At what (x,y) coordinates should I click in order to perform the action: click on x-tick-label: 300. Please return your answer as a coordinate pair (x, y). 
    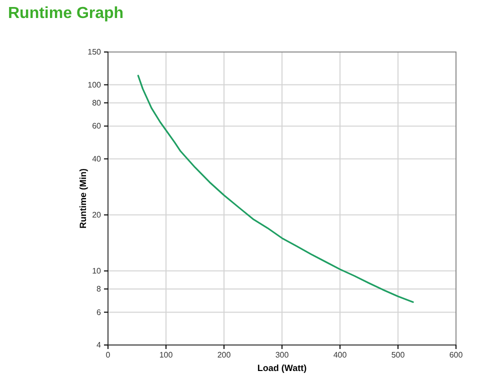
    Looking at the image, I should click on (282, 355).